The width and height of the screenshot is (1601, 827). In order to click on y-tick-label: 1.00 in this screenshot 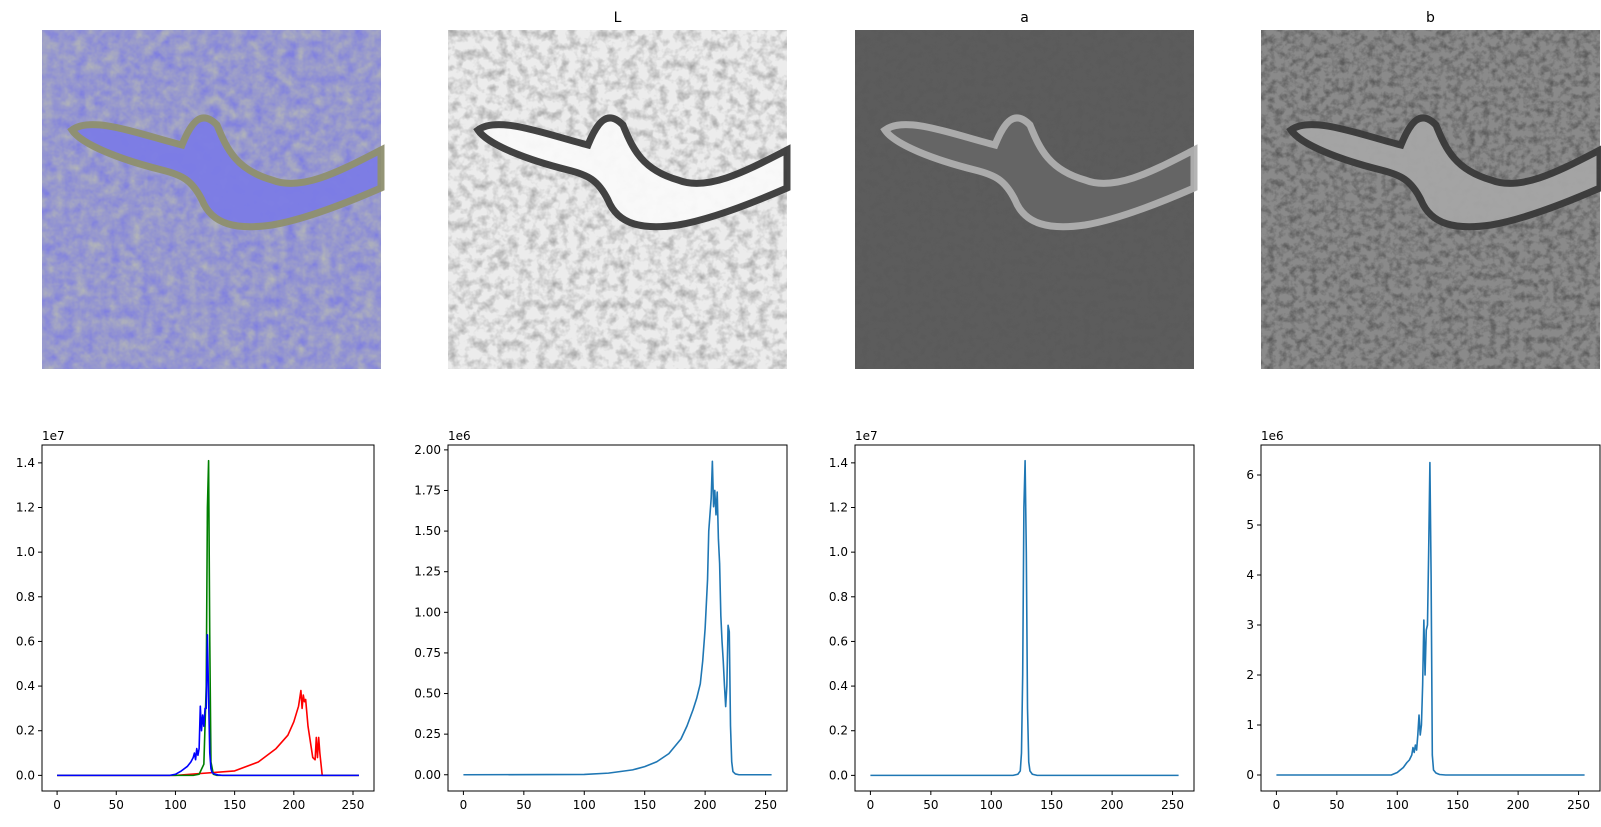, I will do `click(427, 612)`.